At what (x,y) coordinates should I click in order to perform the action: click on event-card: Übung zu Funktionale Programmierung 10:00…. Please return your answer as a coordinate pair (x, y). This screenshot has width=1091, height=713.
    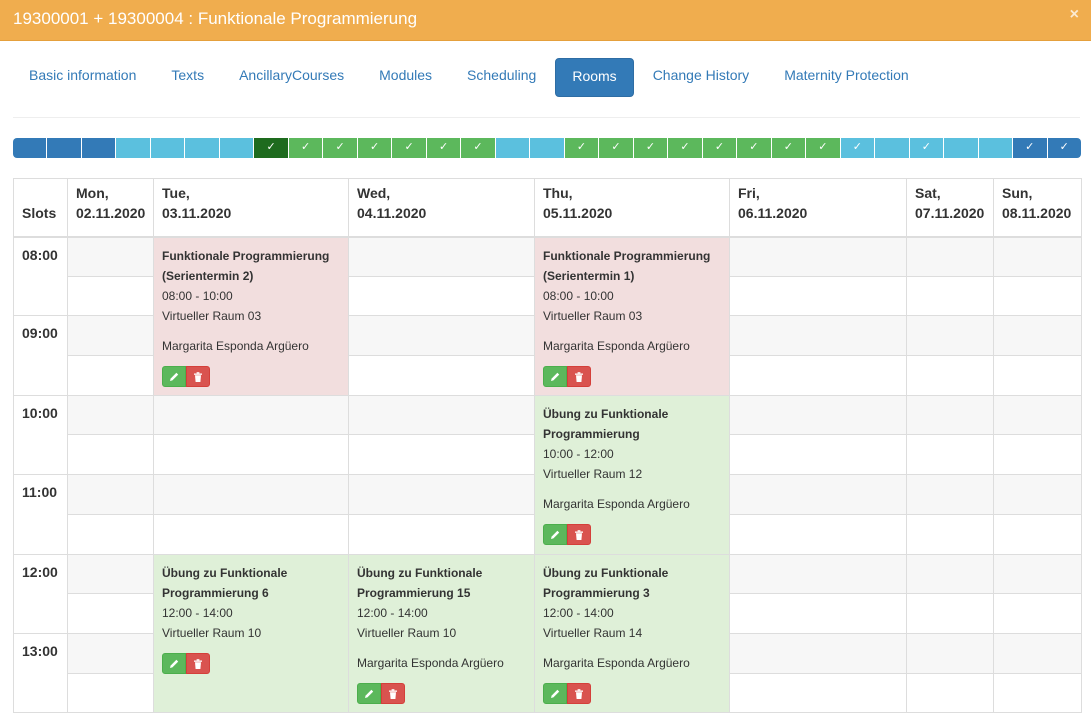
    Looking at the image, I should click on (632, 474).